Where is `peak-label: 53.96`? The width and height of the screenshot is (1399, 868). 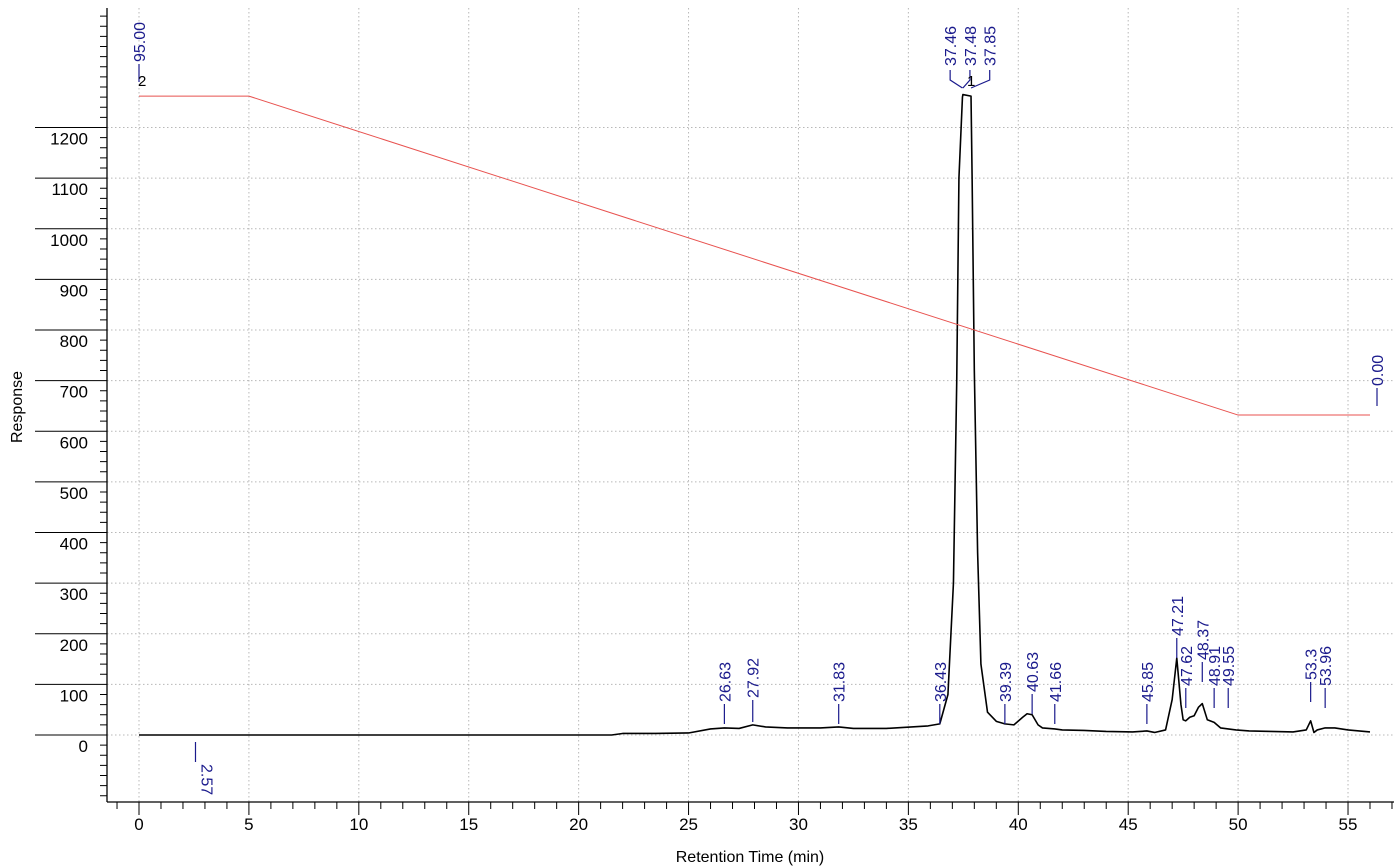 peak-label: 53.96 is located at coordinates (1326, 666).